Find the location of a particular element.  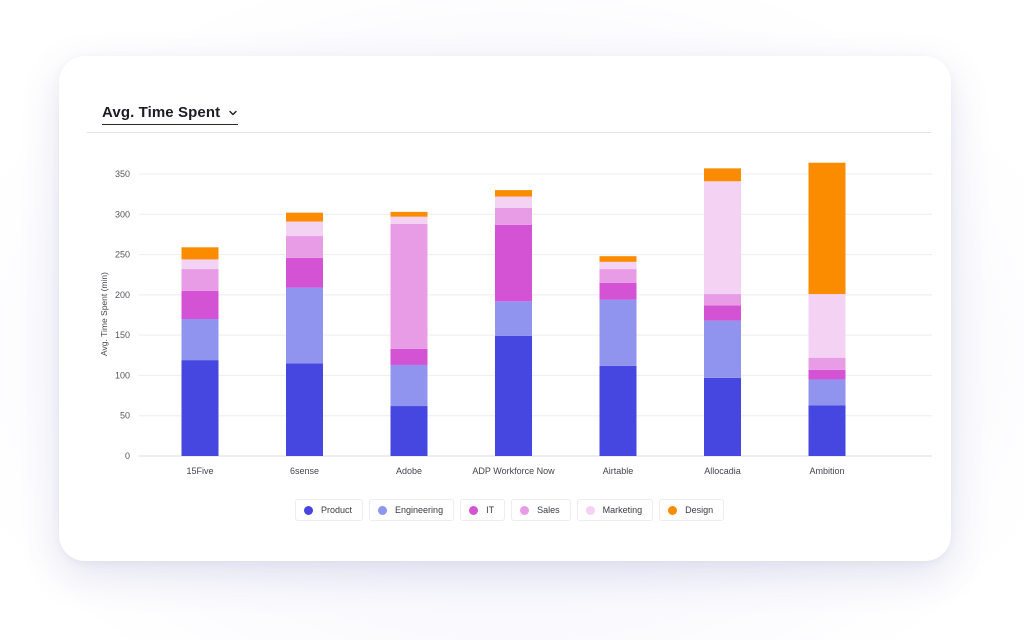

legend-label: IT is located at coordinates (490, 510).